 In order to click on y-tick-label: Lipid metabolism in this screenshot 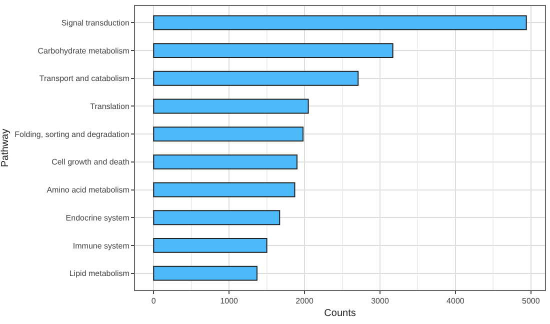, I will do `click(99, 273)`.